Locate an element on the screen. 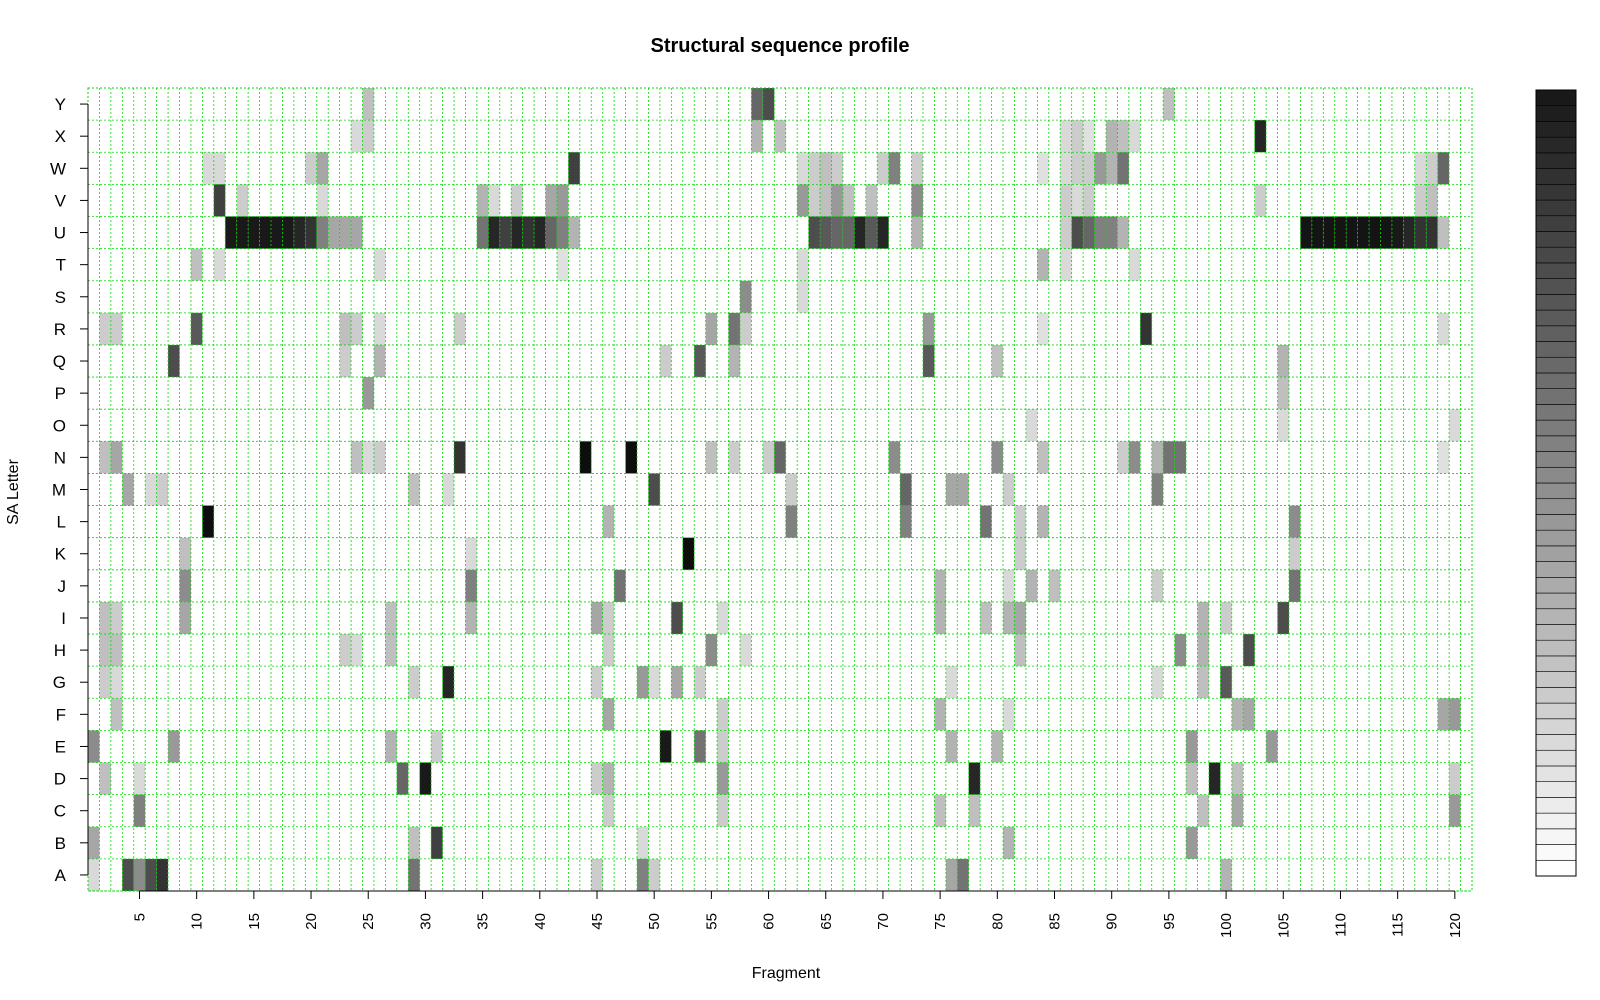 This screenshot has height=1000, width=1600. colorbar is located at coordinates (1556, 483).